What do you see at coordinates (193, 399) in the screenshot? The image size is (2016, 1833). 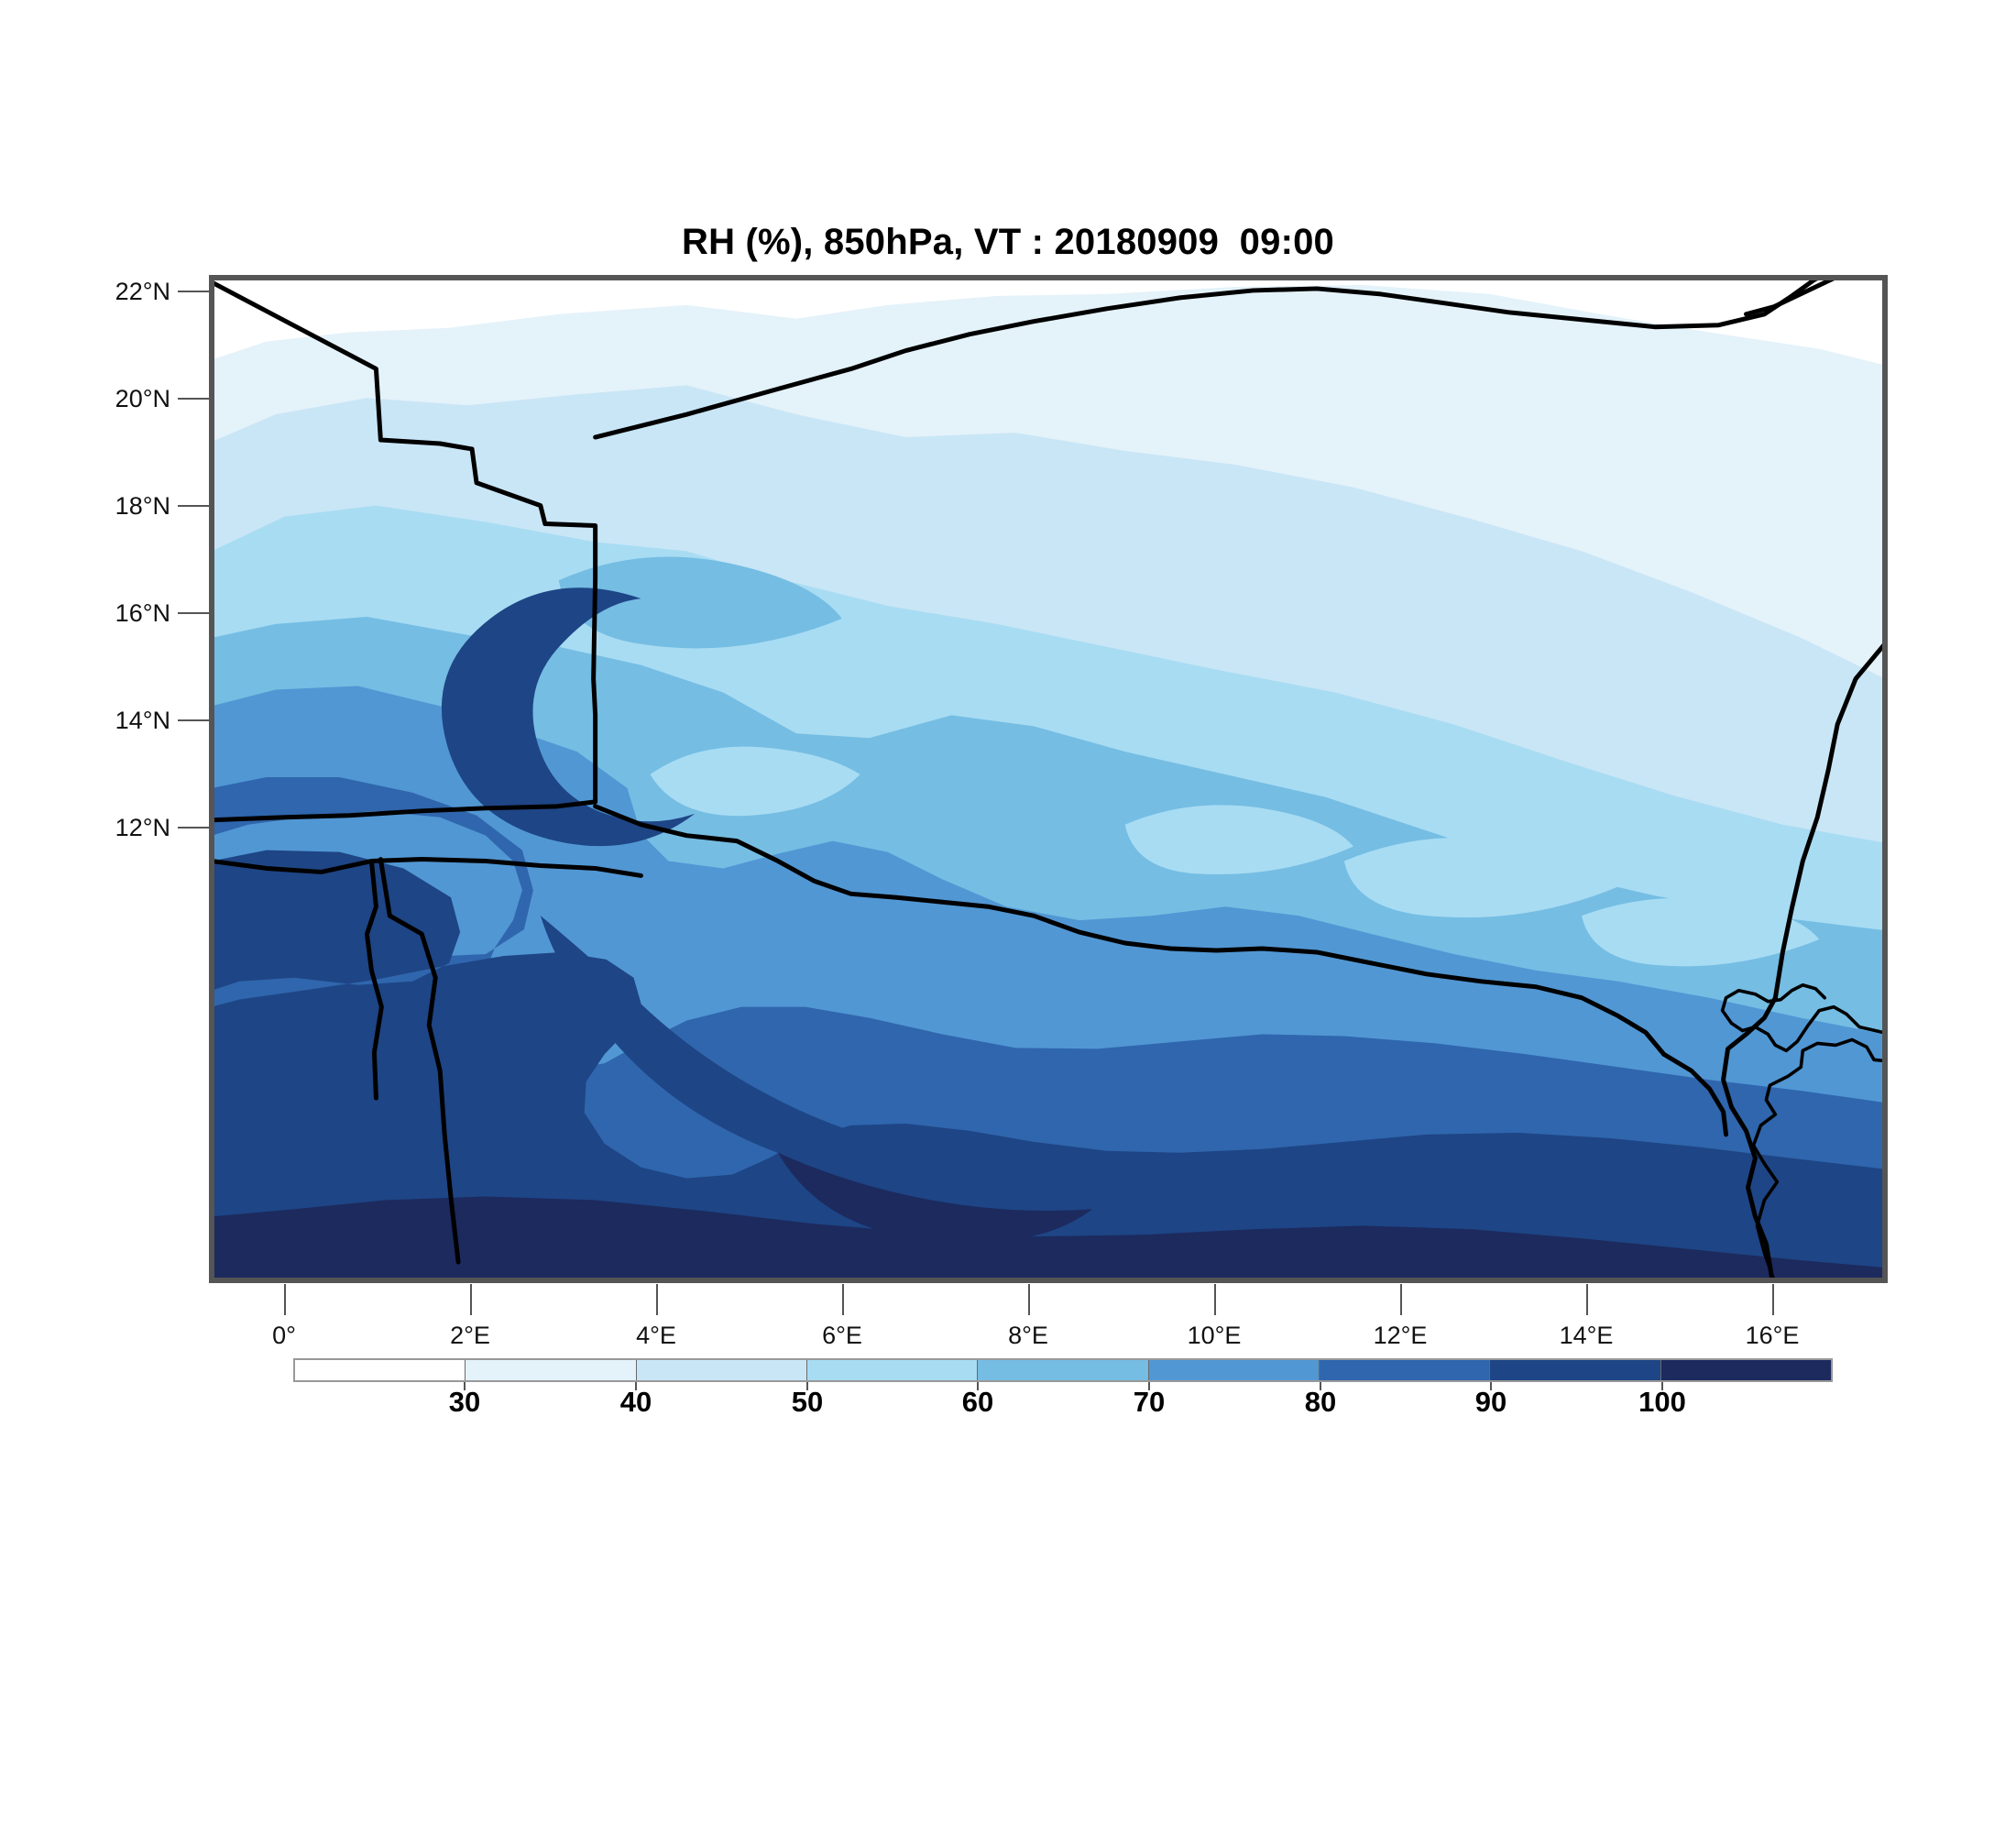 I see `y-tick-20N` at bounding box center [193, 399].